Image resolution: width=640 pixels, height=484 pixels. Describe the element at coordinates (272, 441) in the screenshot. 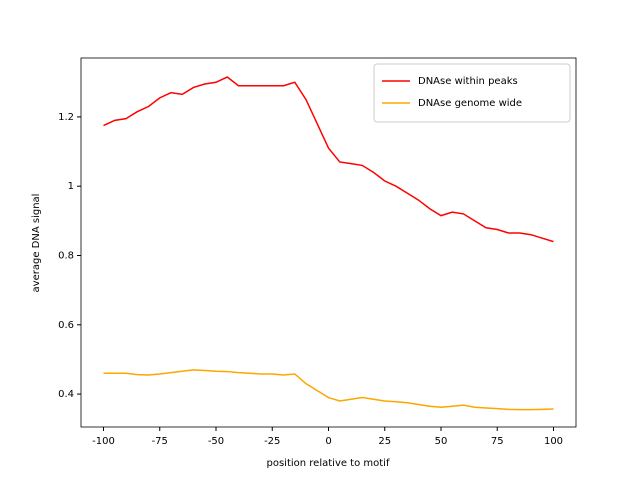

I see `x-tick-label: -25` at that location.